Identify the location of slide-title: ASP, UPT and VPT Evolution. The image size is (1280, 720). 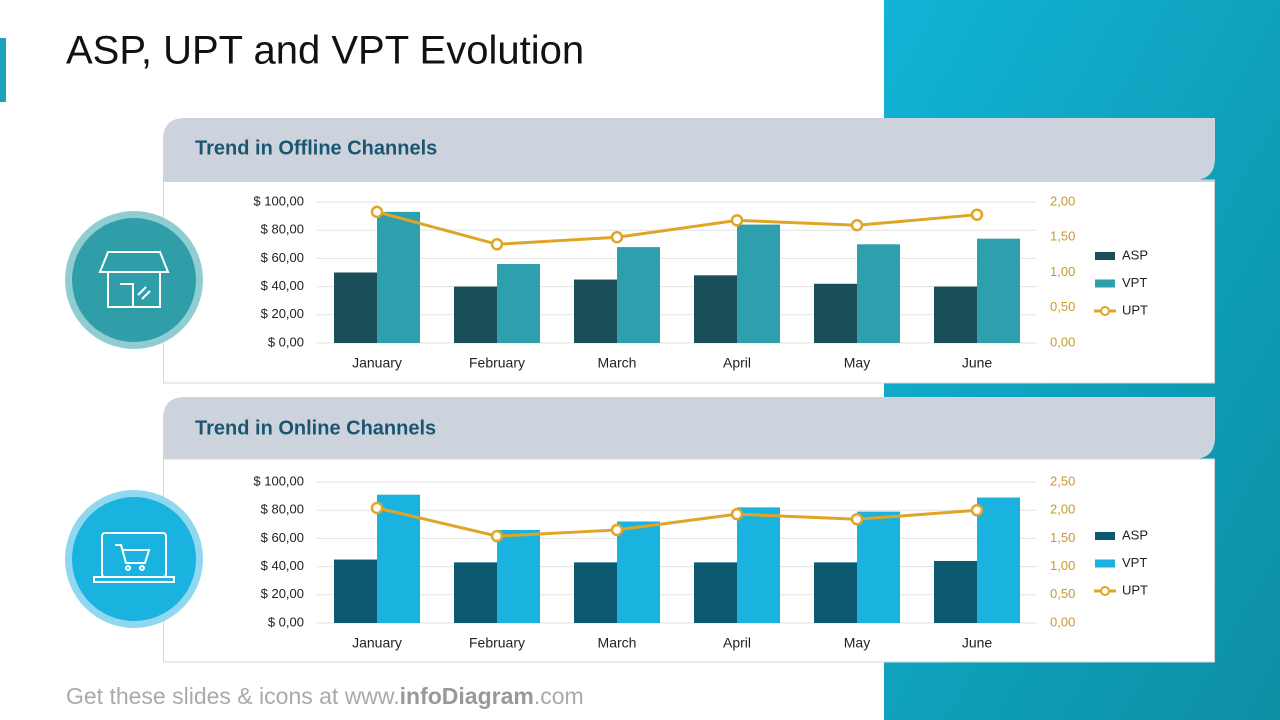
(325, 51).